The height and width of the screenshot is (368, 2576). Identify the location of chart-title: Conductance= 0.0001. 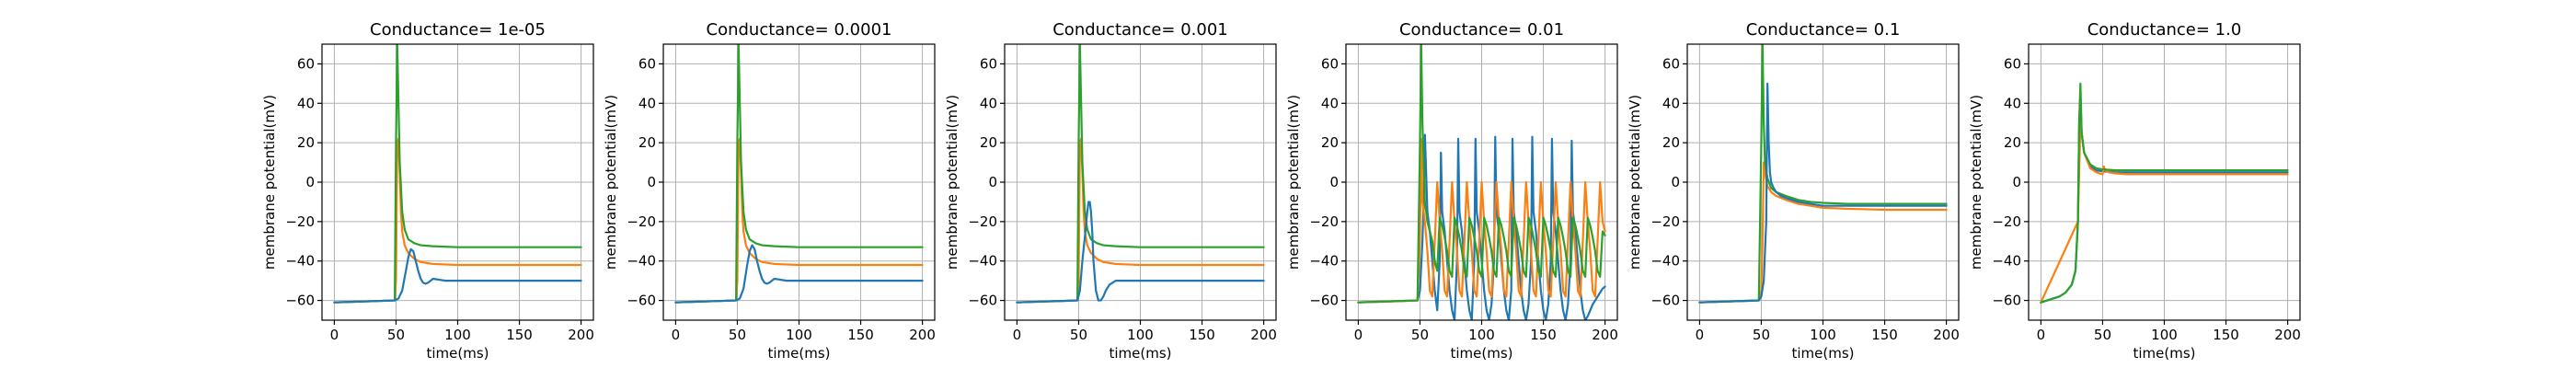
(799, 30).